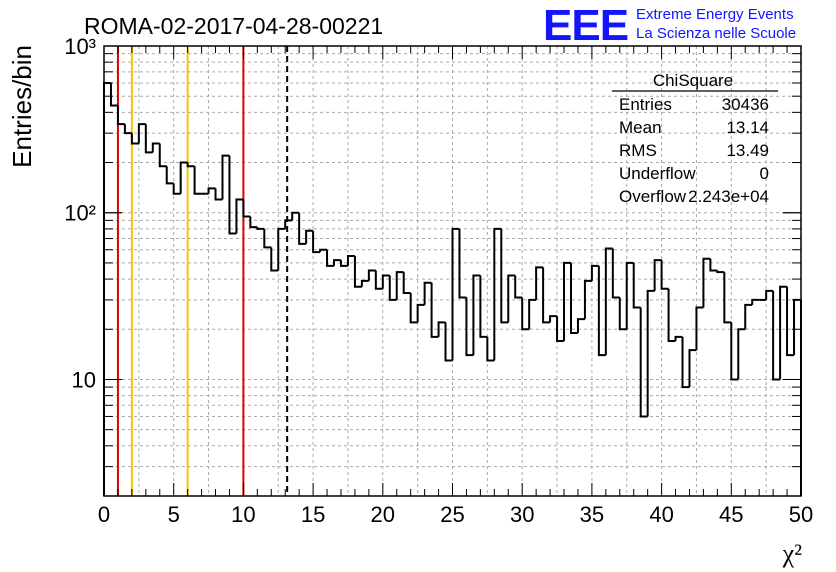  Describe the element at coordinates (233, 26) in the screenshot. I see `plot-title: ROMA-02-2017-04-28-00221` at that location.